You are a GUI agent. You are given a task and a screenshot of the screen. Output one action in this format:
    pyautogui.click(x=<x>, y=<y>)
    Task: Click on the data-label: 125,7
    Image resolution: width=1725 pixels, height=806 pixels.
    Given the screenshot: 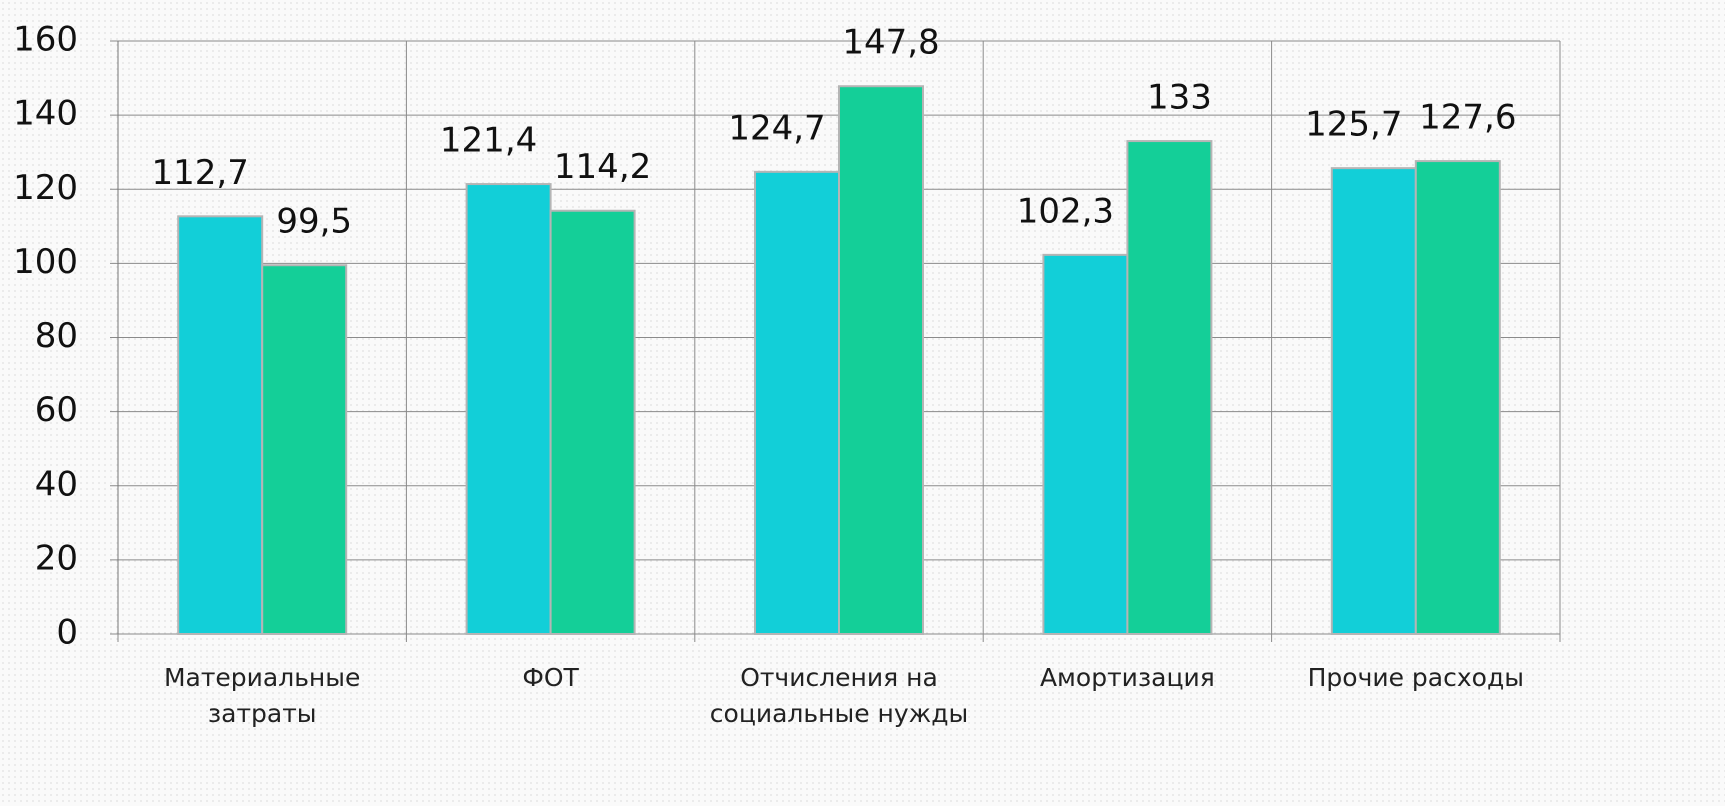 What is the action you would take?
    pyautogui.click(x=1353, y=125)
    